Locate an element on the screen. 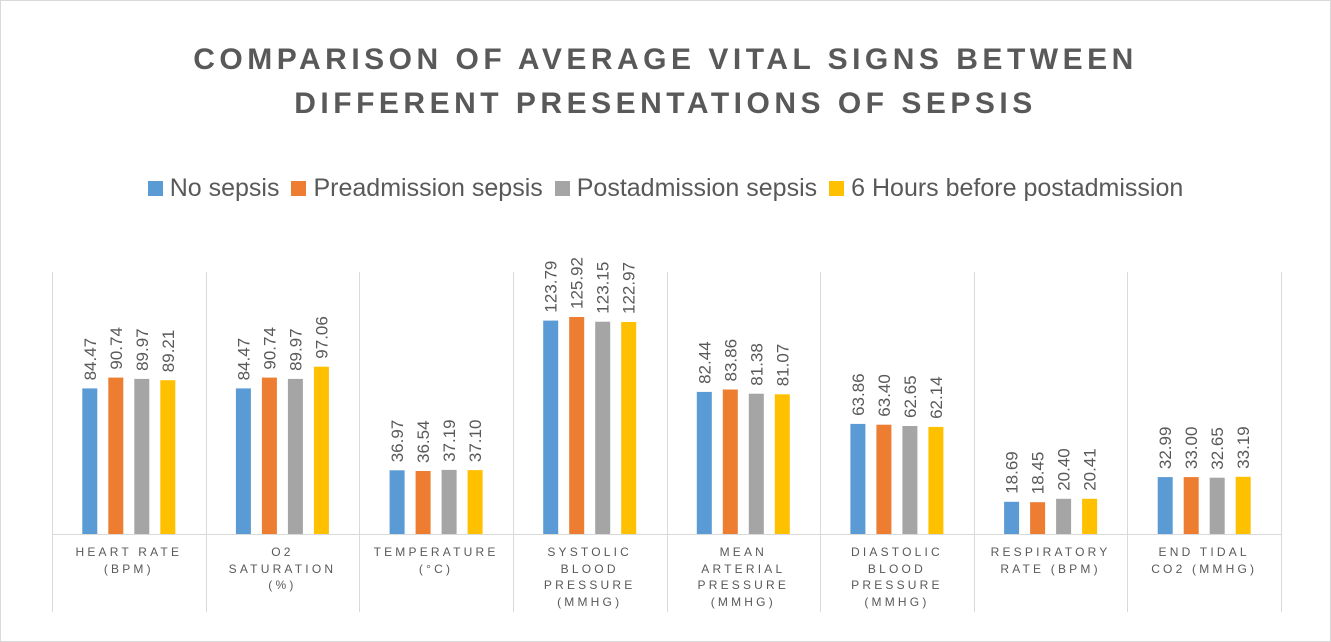 This screenshot has width=1331, height=642. bar-postadmission-sepsis-temperature-c is located at coordinates (449, 501).